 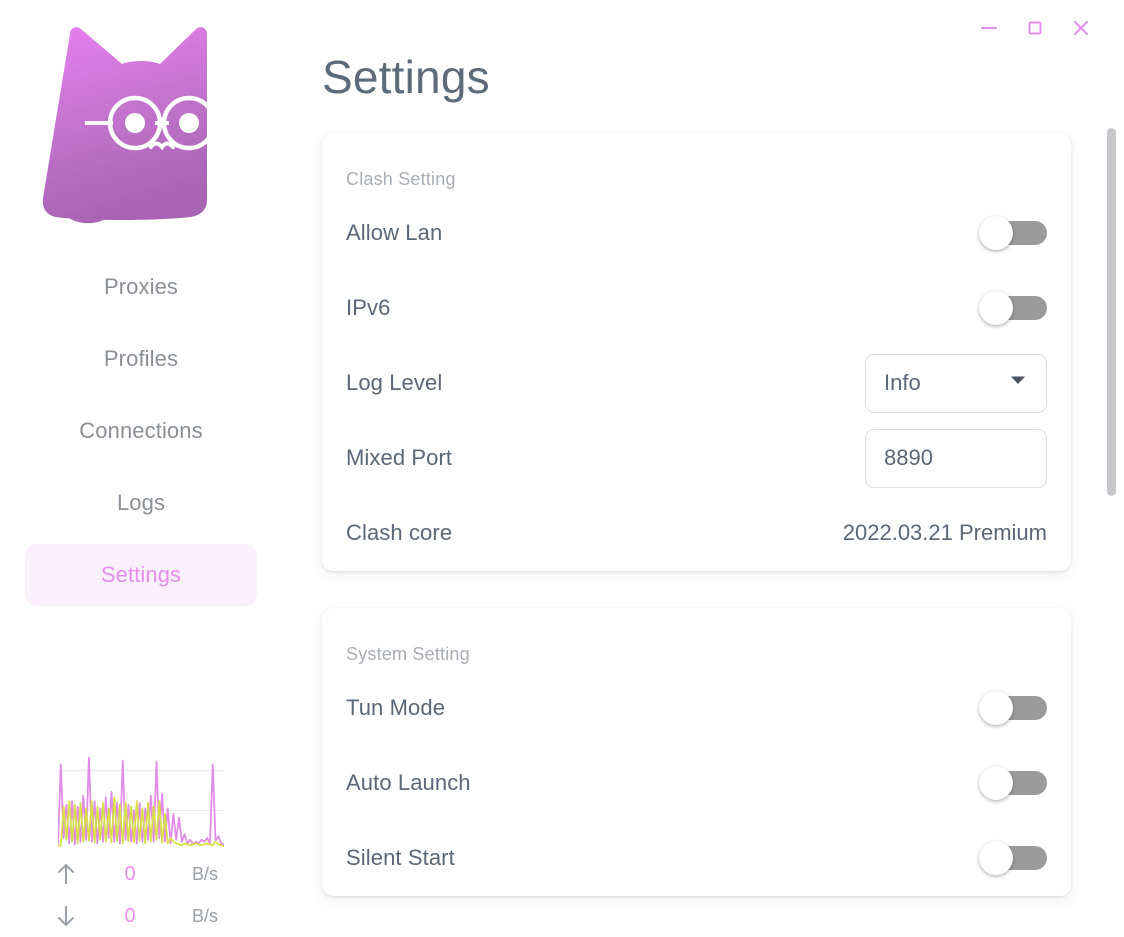 I want to click on sidebar-item-connections: Connections, so click(x=141, y=431).